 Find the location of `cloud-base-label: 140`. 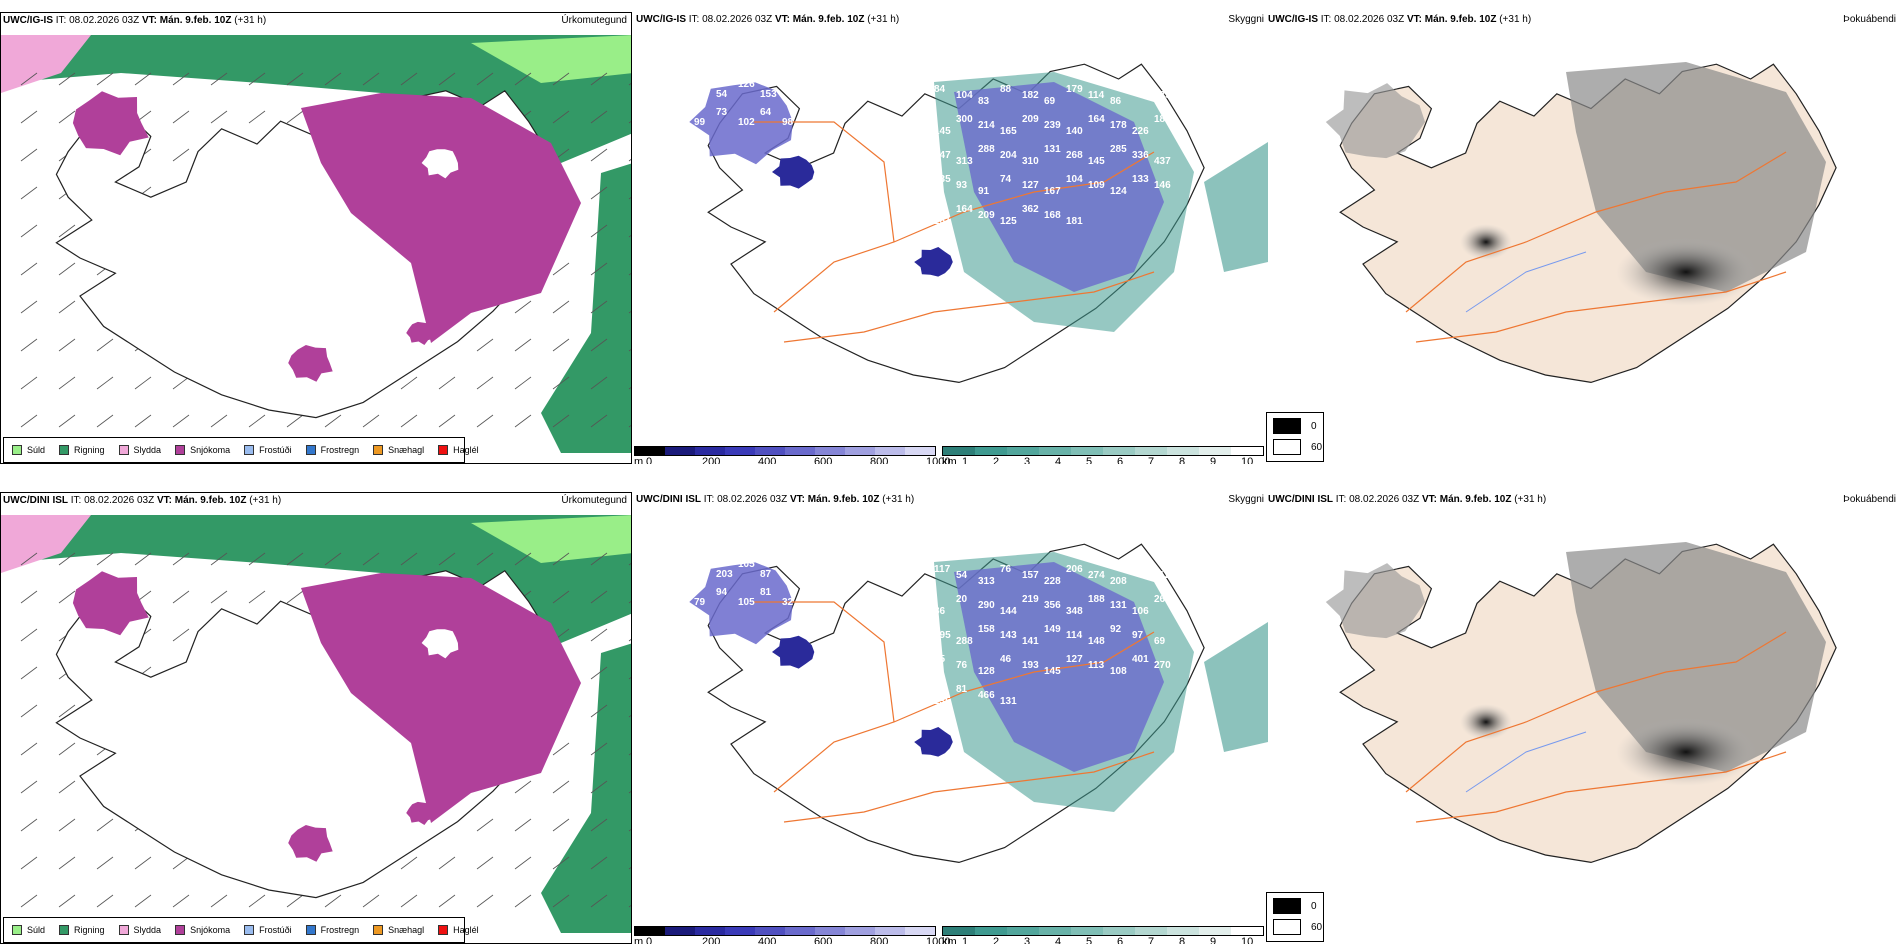

cloud-base-label: 140 is located at coordinates (1074, 131).